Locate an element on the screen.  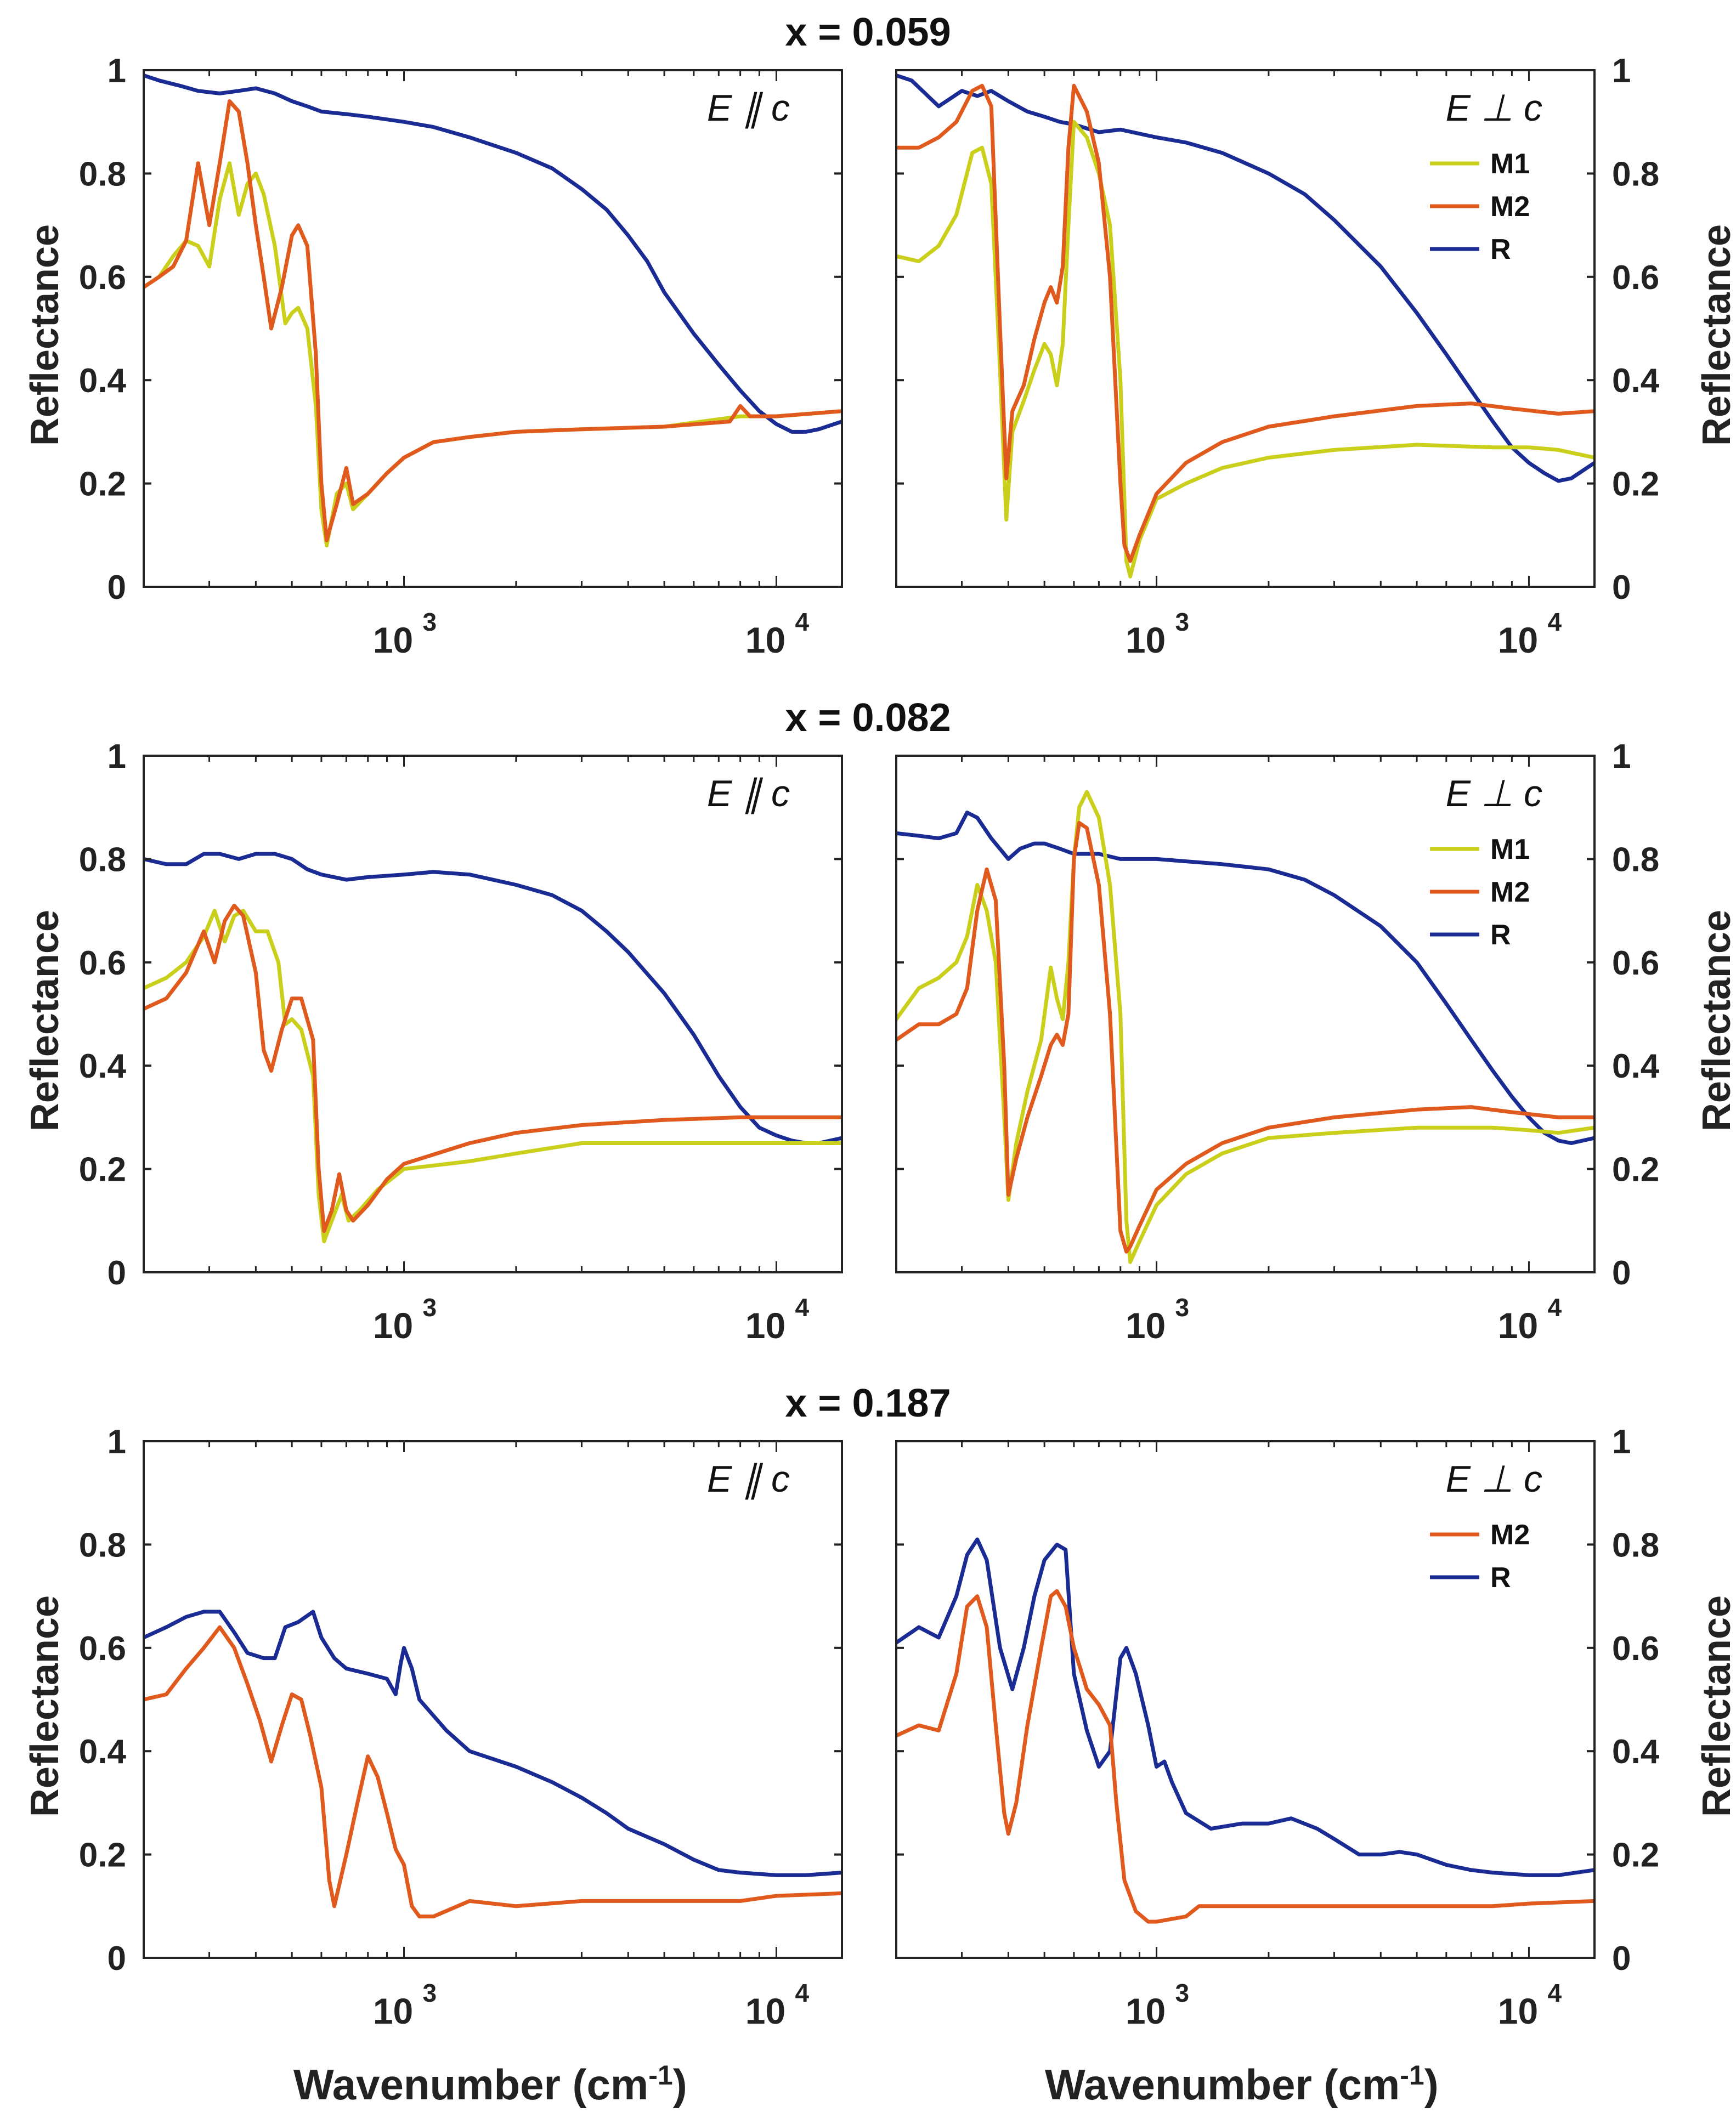
x-axis-label-left: Wavenumber (cm-1) is located at coordinates (490, 2084).